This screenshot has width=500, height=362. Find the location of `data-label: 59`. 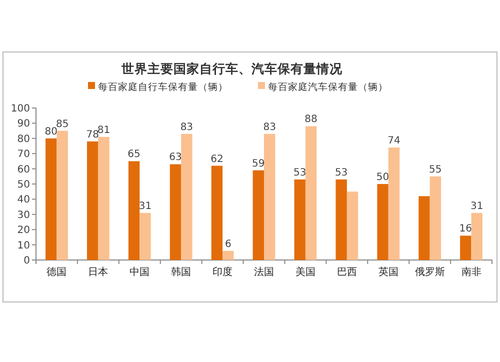

data-label: 59 is located at coordinates (258, 164).